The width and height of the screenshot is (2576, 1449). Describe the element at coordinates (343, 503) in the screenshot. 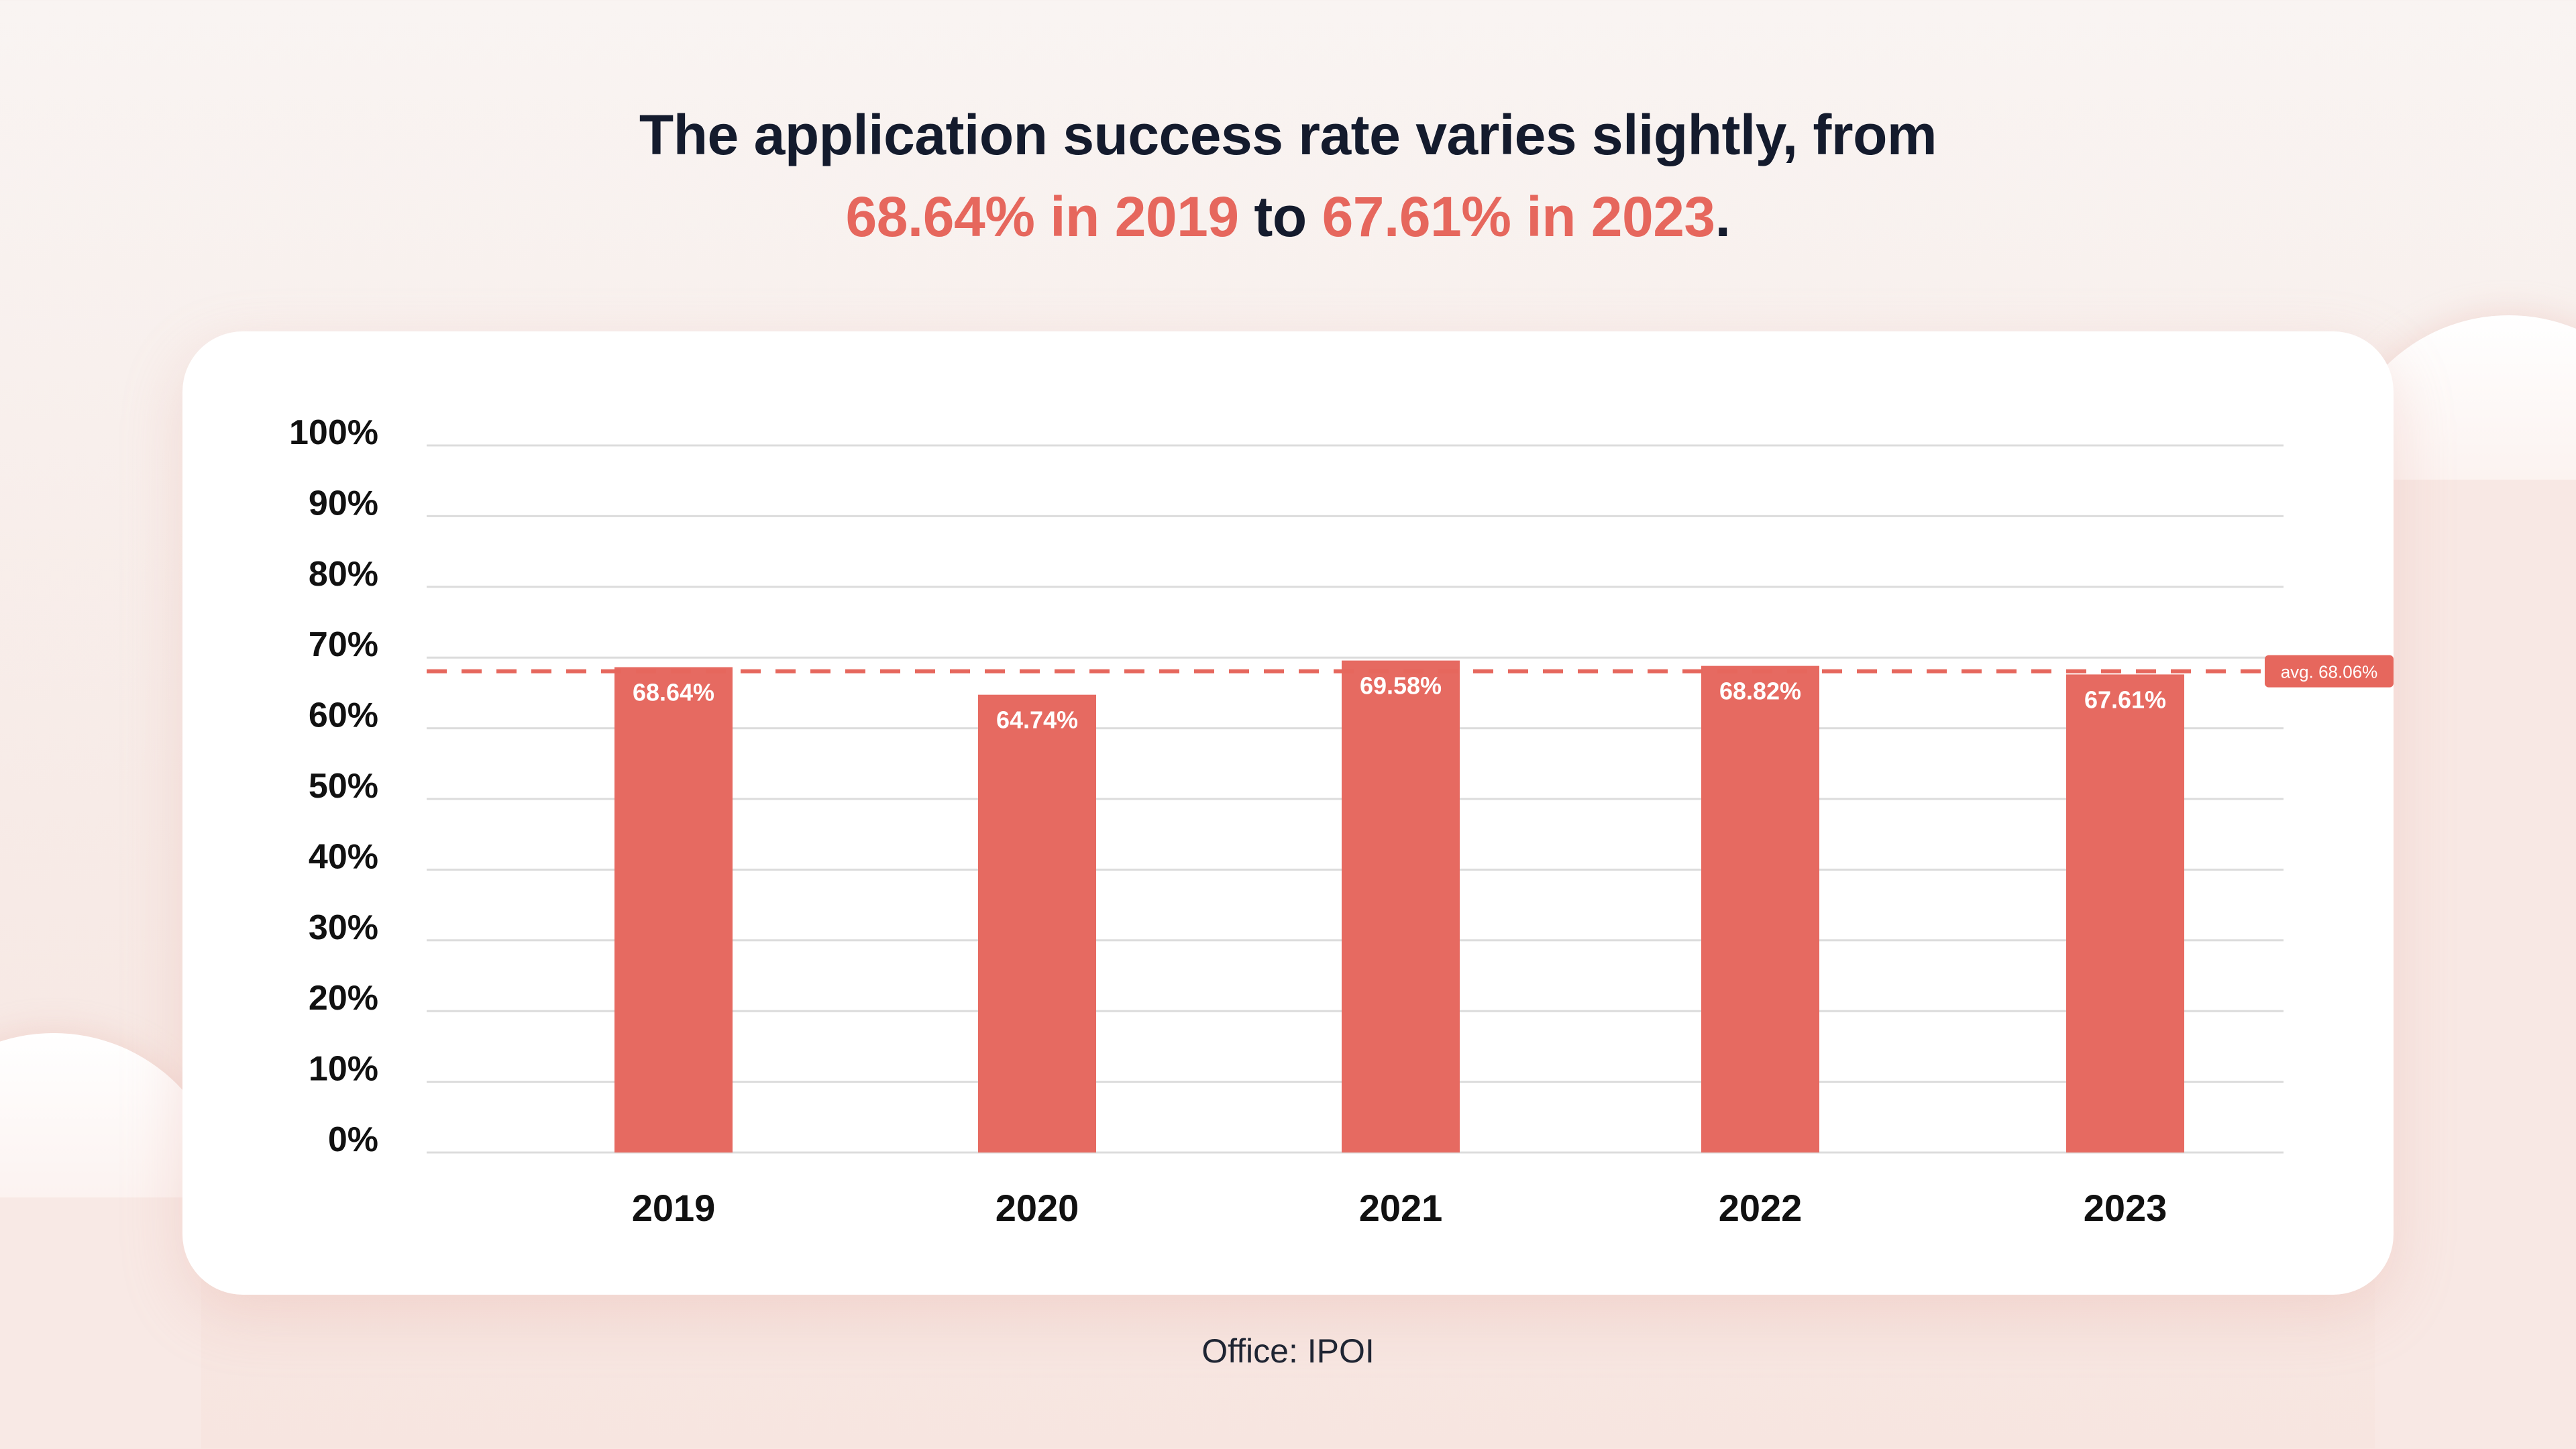

I see `y-tick-label-90: 90%` at that location.